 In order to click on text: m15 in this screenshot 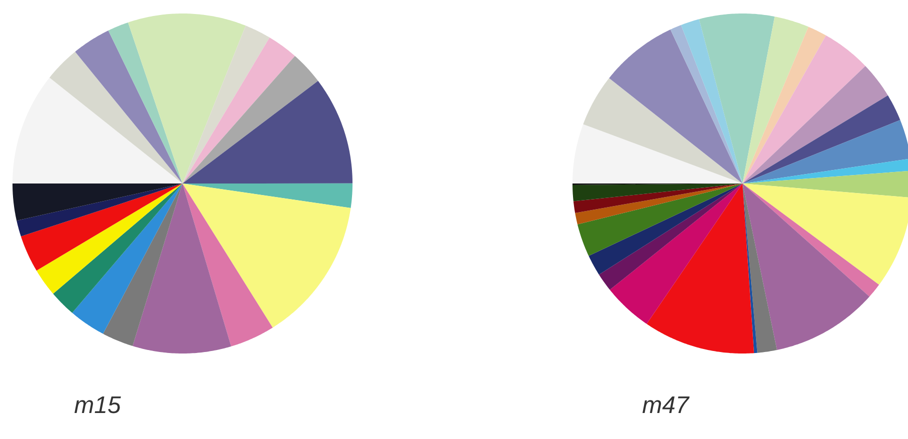, I will do `click(98, 405)`.